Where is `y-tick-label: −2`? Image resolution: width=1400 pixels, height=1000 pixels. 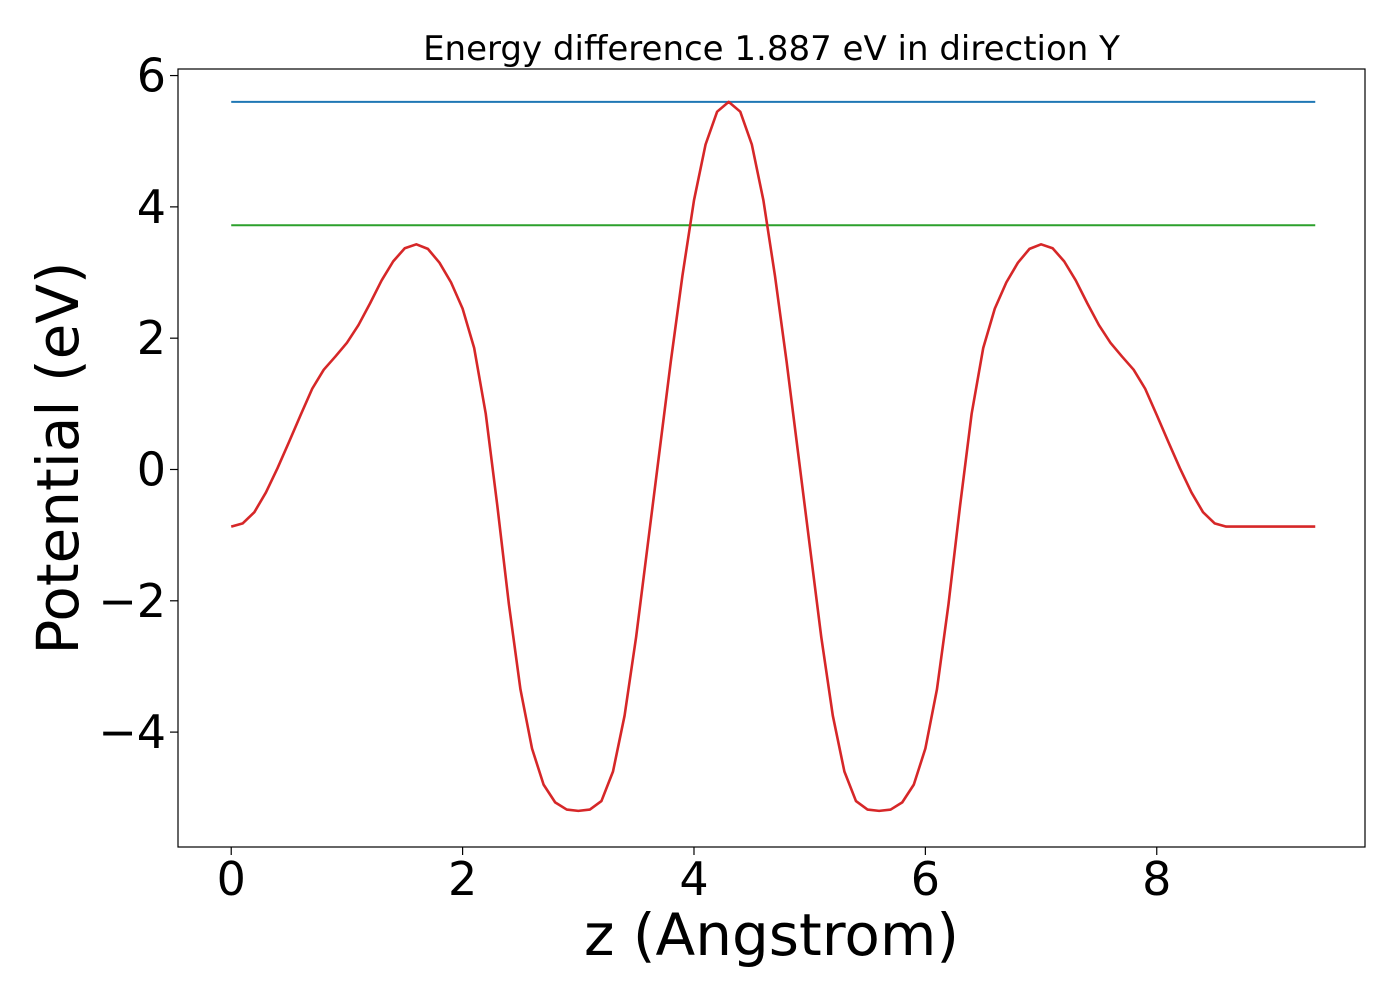
y-tick-label: −2 is located at coordinates (132, 601).